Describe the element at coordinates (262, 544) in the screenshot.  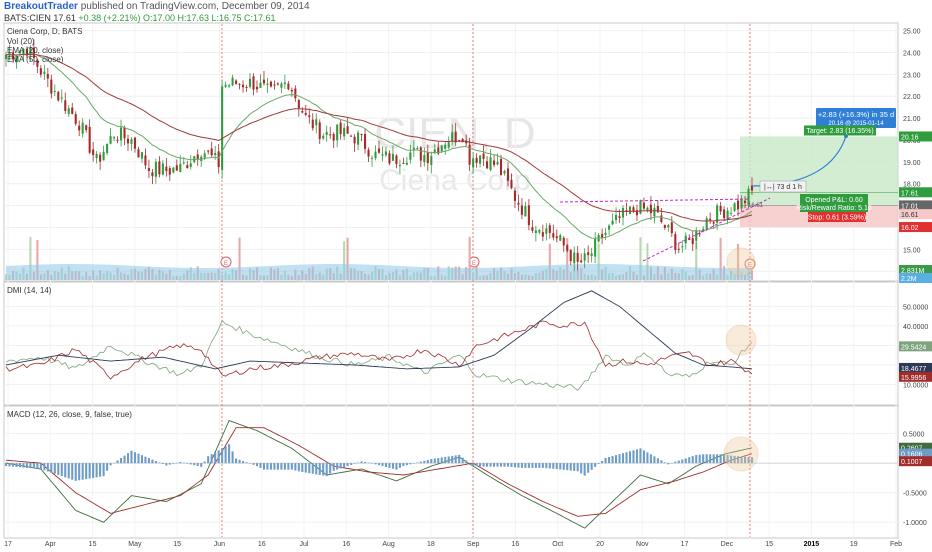
I see `time-tick-label: 16` at that location.